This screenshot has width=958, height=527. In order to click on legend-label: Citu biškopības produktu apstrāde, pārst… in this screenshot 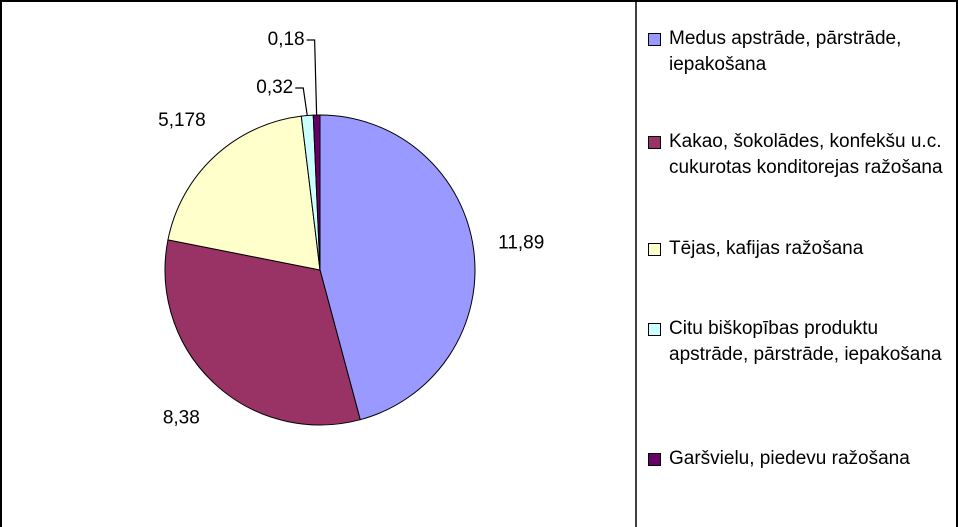, I will do `click(805, 341)`.